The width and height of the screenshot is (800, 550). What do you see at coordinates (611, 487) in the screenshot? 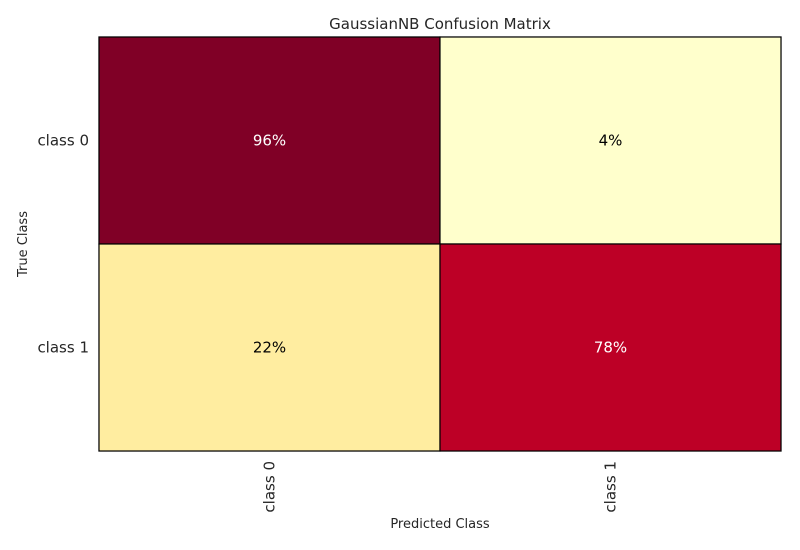
I see `x-tick-label: class 1` at bounding box center [611, 487].